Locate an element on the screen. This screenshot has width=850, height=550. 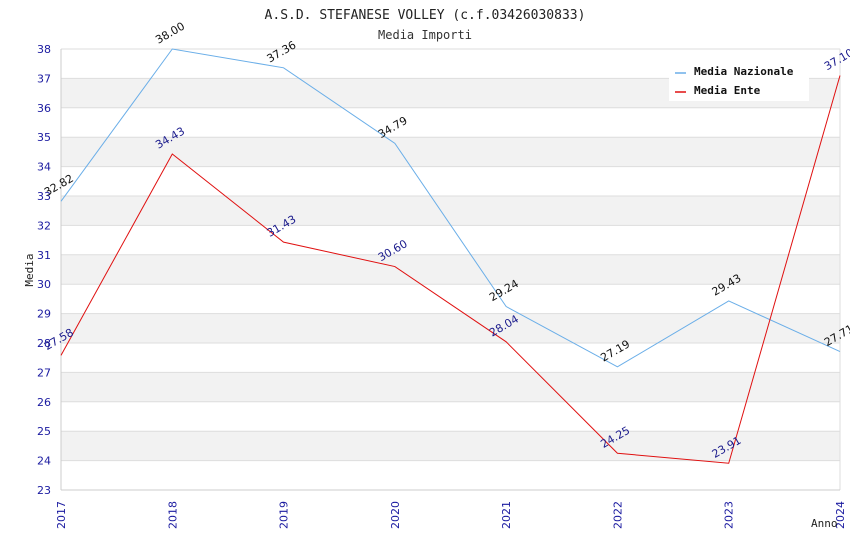
x-tick-label: 2021 is located at coordinates (506, 515).